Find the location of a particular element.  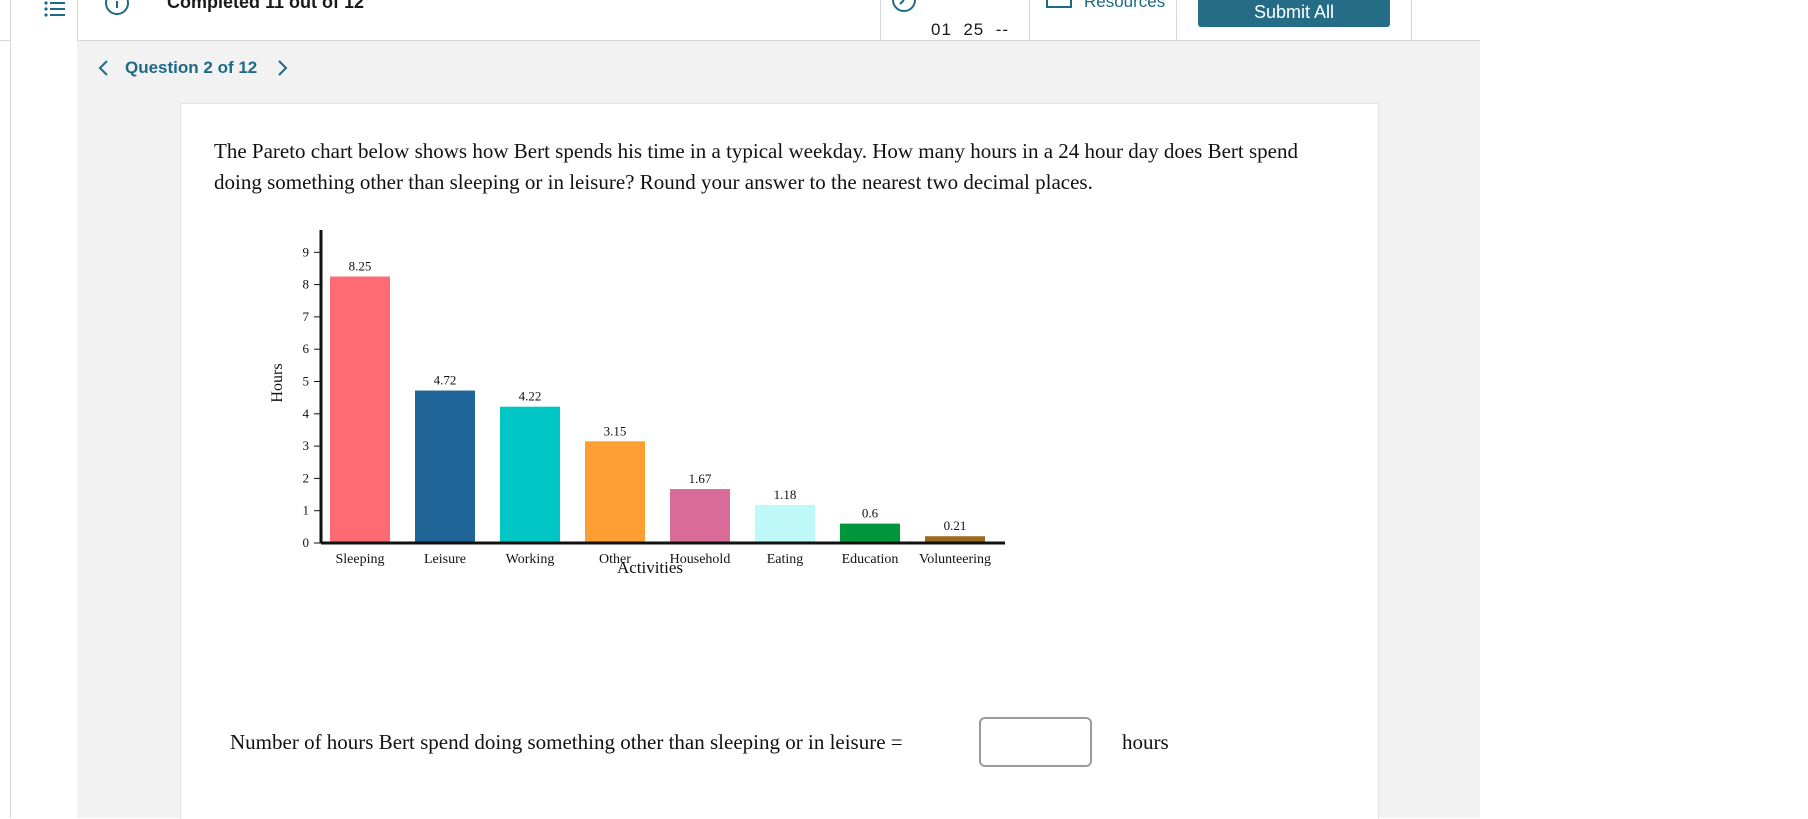

x-tick-label: Household is located at coordinates (700, 559).